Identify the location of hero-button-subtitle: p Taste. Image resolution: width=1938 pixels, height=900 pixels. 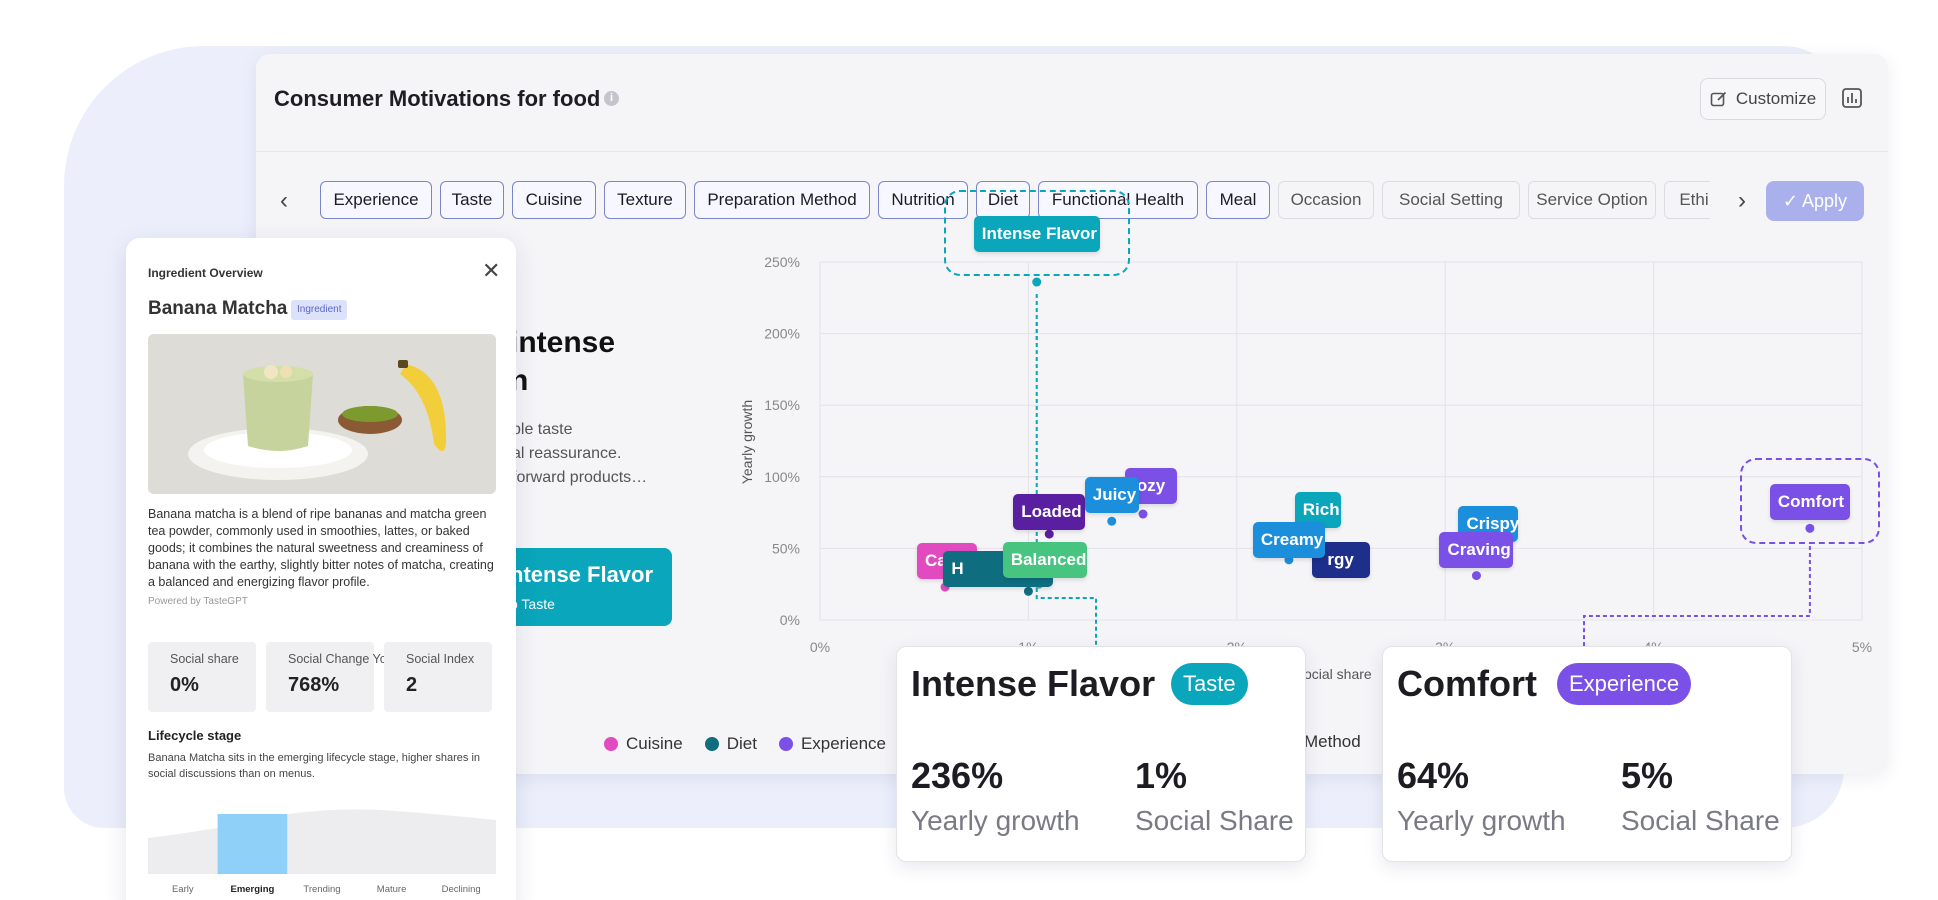
(532, 604).